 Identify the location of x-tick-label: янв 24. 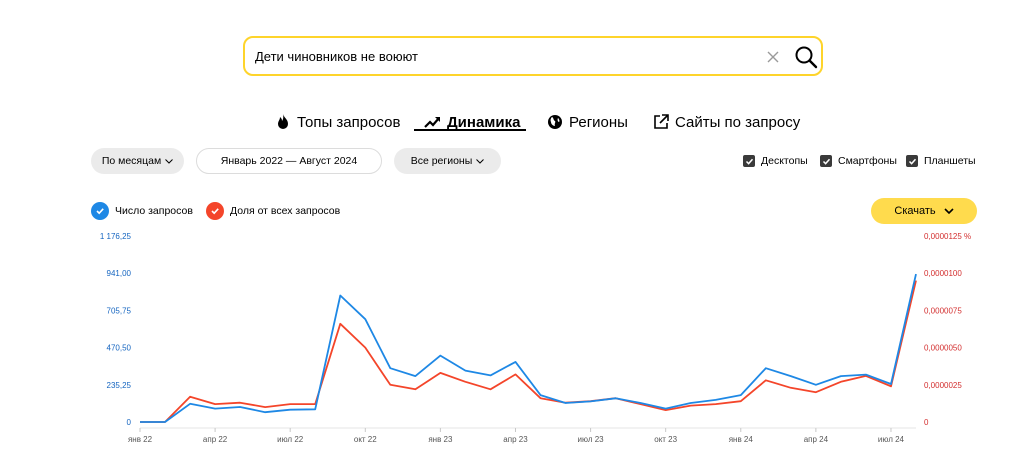
(741, 439).